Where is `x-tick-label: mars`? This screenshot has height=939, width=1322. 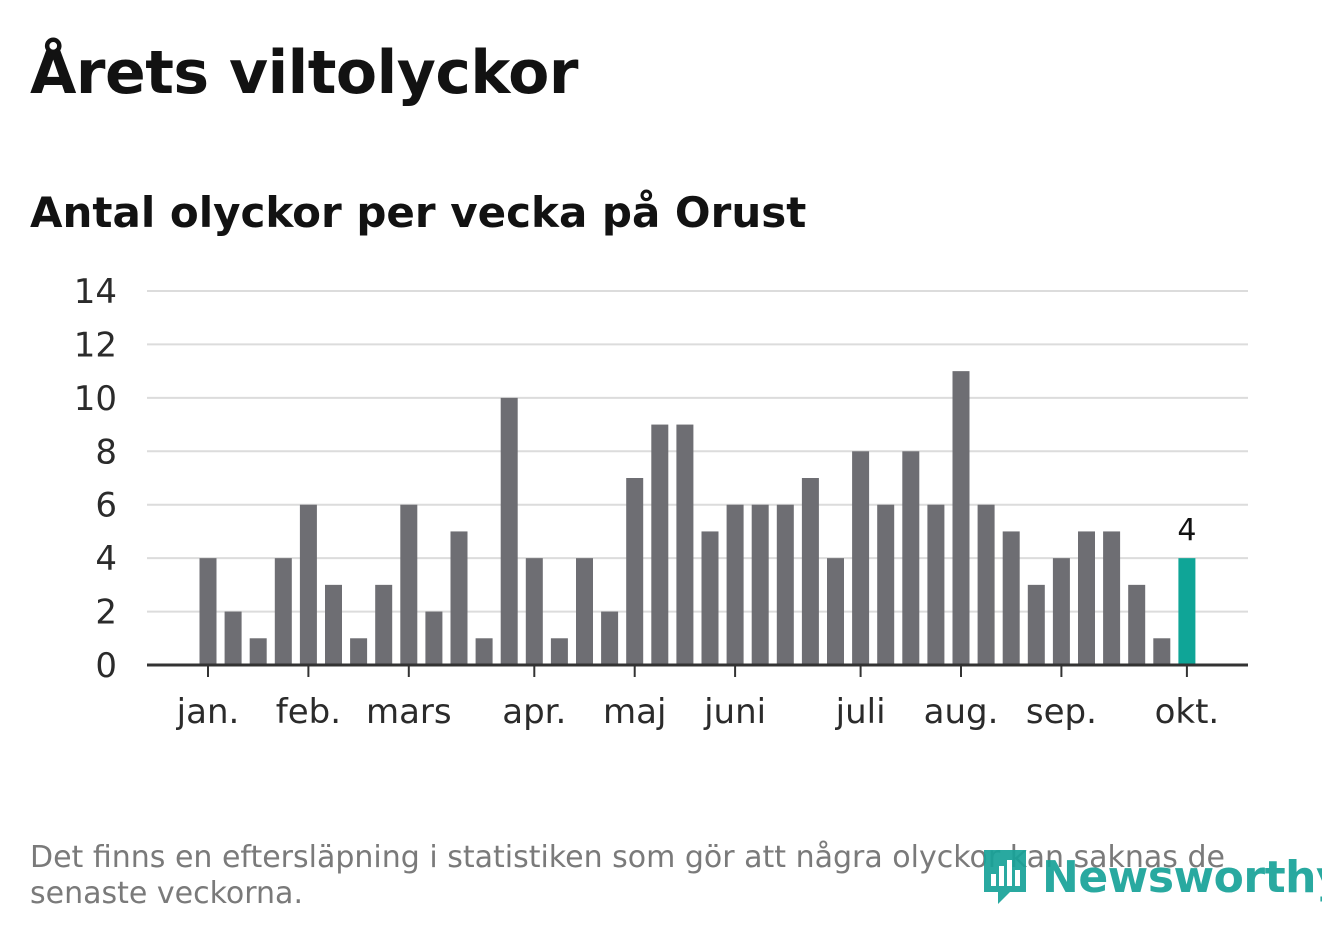
x-tick-label: mars is located at coordinates (409, 712).